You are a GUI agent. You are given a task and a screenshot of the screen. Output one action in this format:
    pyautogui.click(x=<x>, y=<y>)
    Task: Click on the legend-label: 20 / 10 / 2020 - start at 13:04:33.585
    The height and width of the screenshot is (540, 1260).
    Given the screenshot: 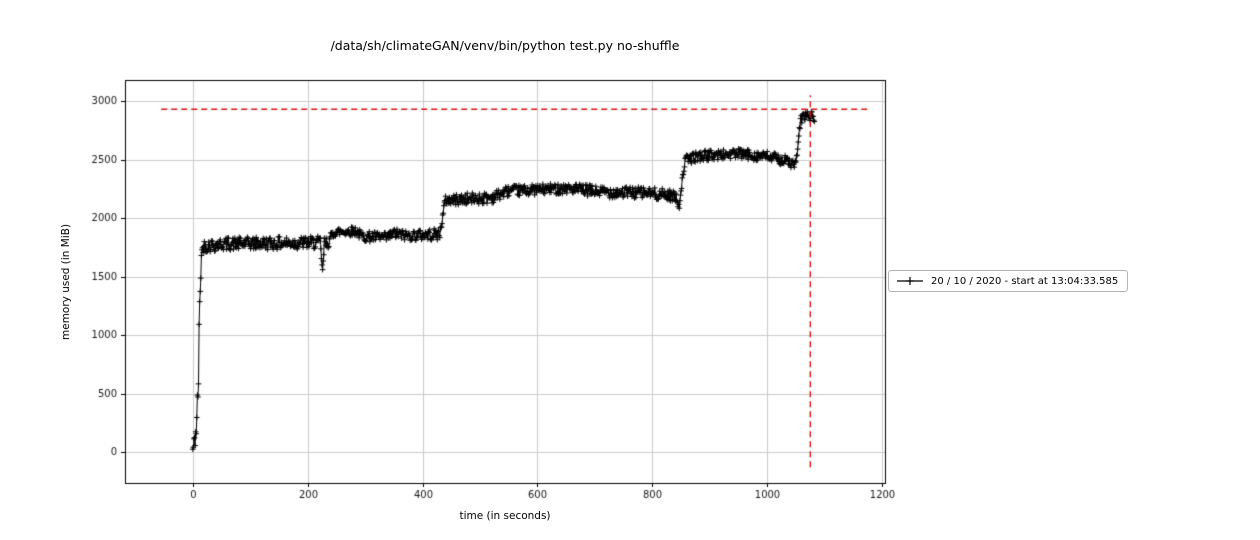 What is the action you would take?
    pyautogui.click(x=1025, y=281)
    